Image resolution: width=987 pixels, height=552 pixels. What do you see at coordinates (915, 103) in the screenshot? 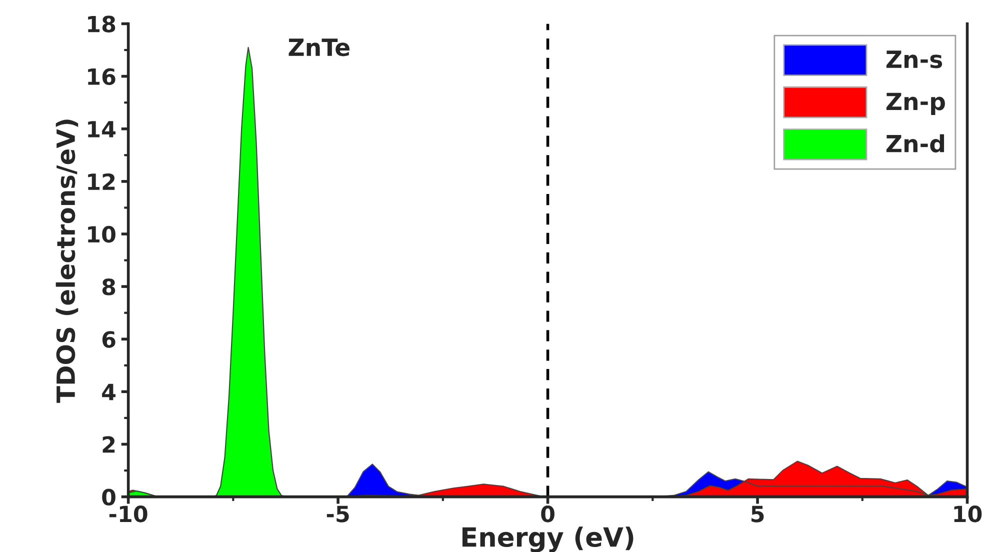
I see `legend-label: Zn-p` at bounding box center [915, 103].